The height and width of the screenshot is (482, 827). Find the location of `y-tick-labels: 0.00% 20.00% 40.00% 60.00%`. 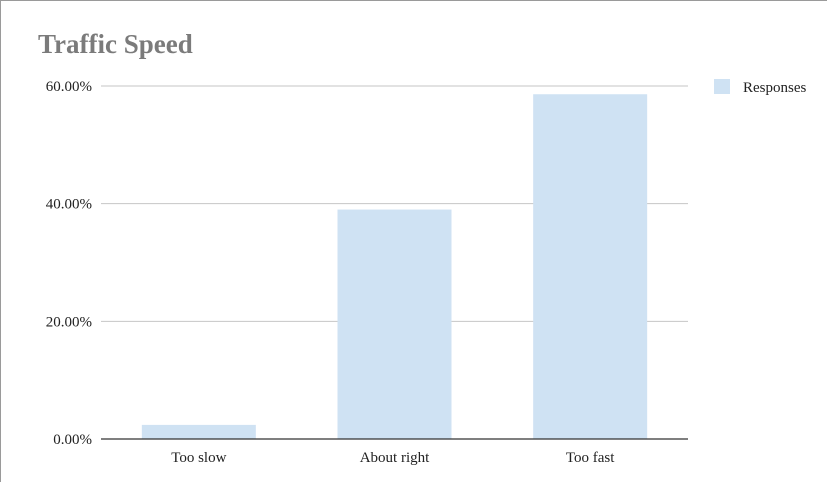

y-tick-labels: 0.00% 20.00% 40.00% 60.00% is located at coordinates (69, 263).